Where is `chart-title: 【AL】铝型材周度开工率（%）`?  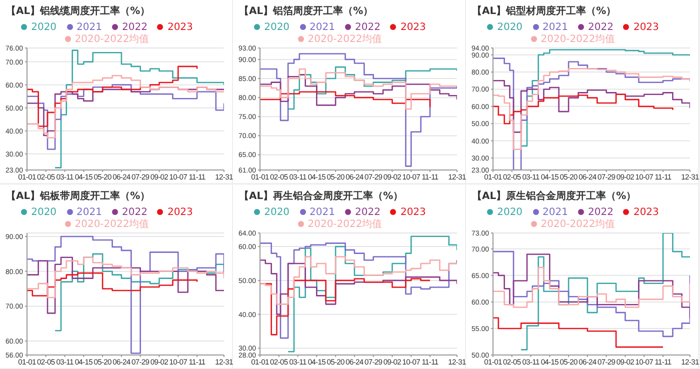
chart-title: 【AL】铝型材周度开工率（%） is located at coordinates (544, 11).